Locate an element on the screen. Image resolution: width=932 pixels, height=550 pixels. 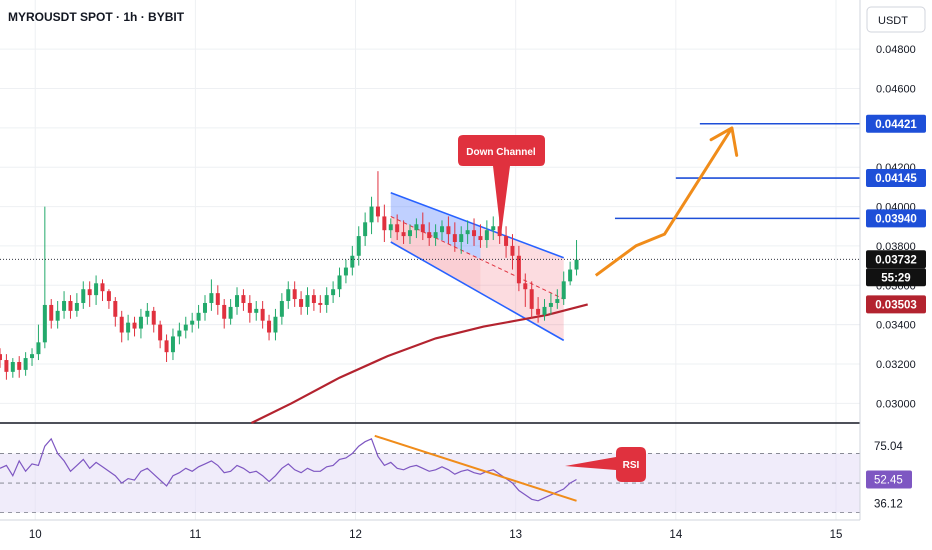
ma-line is located at coordinates (419, 363).